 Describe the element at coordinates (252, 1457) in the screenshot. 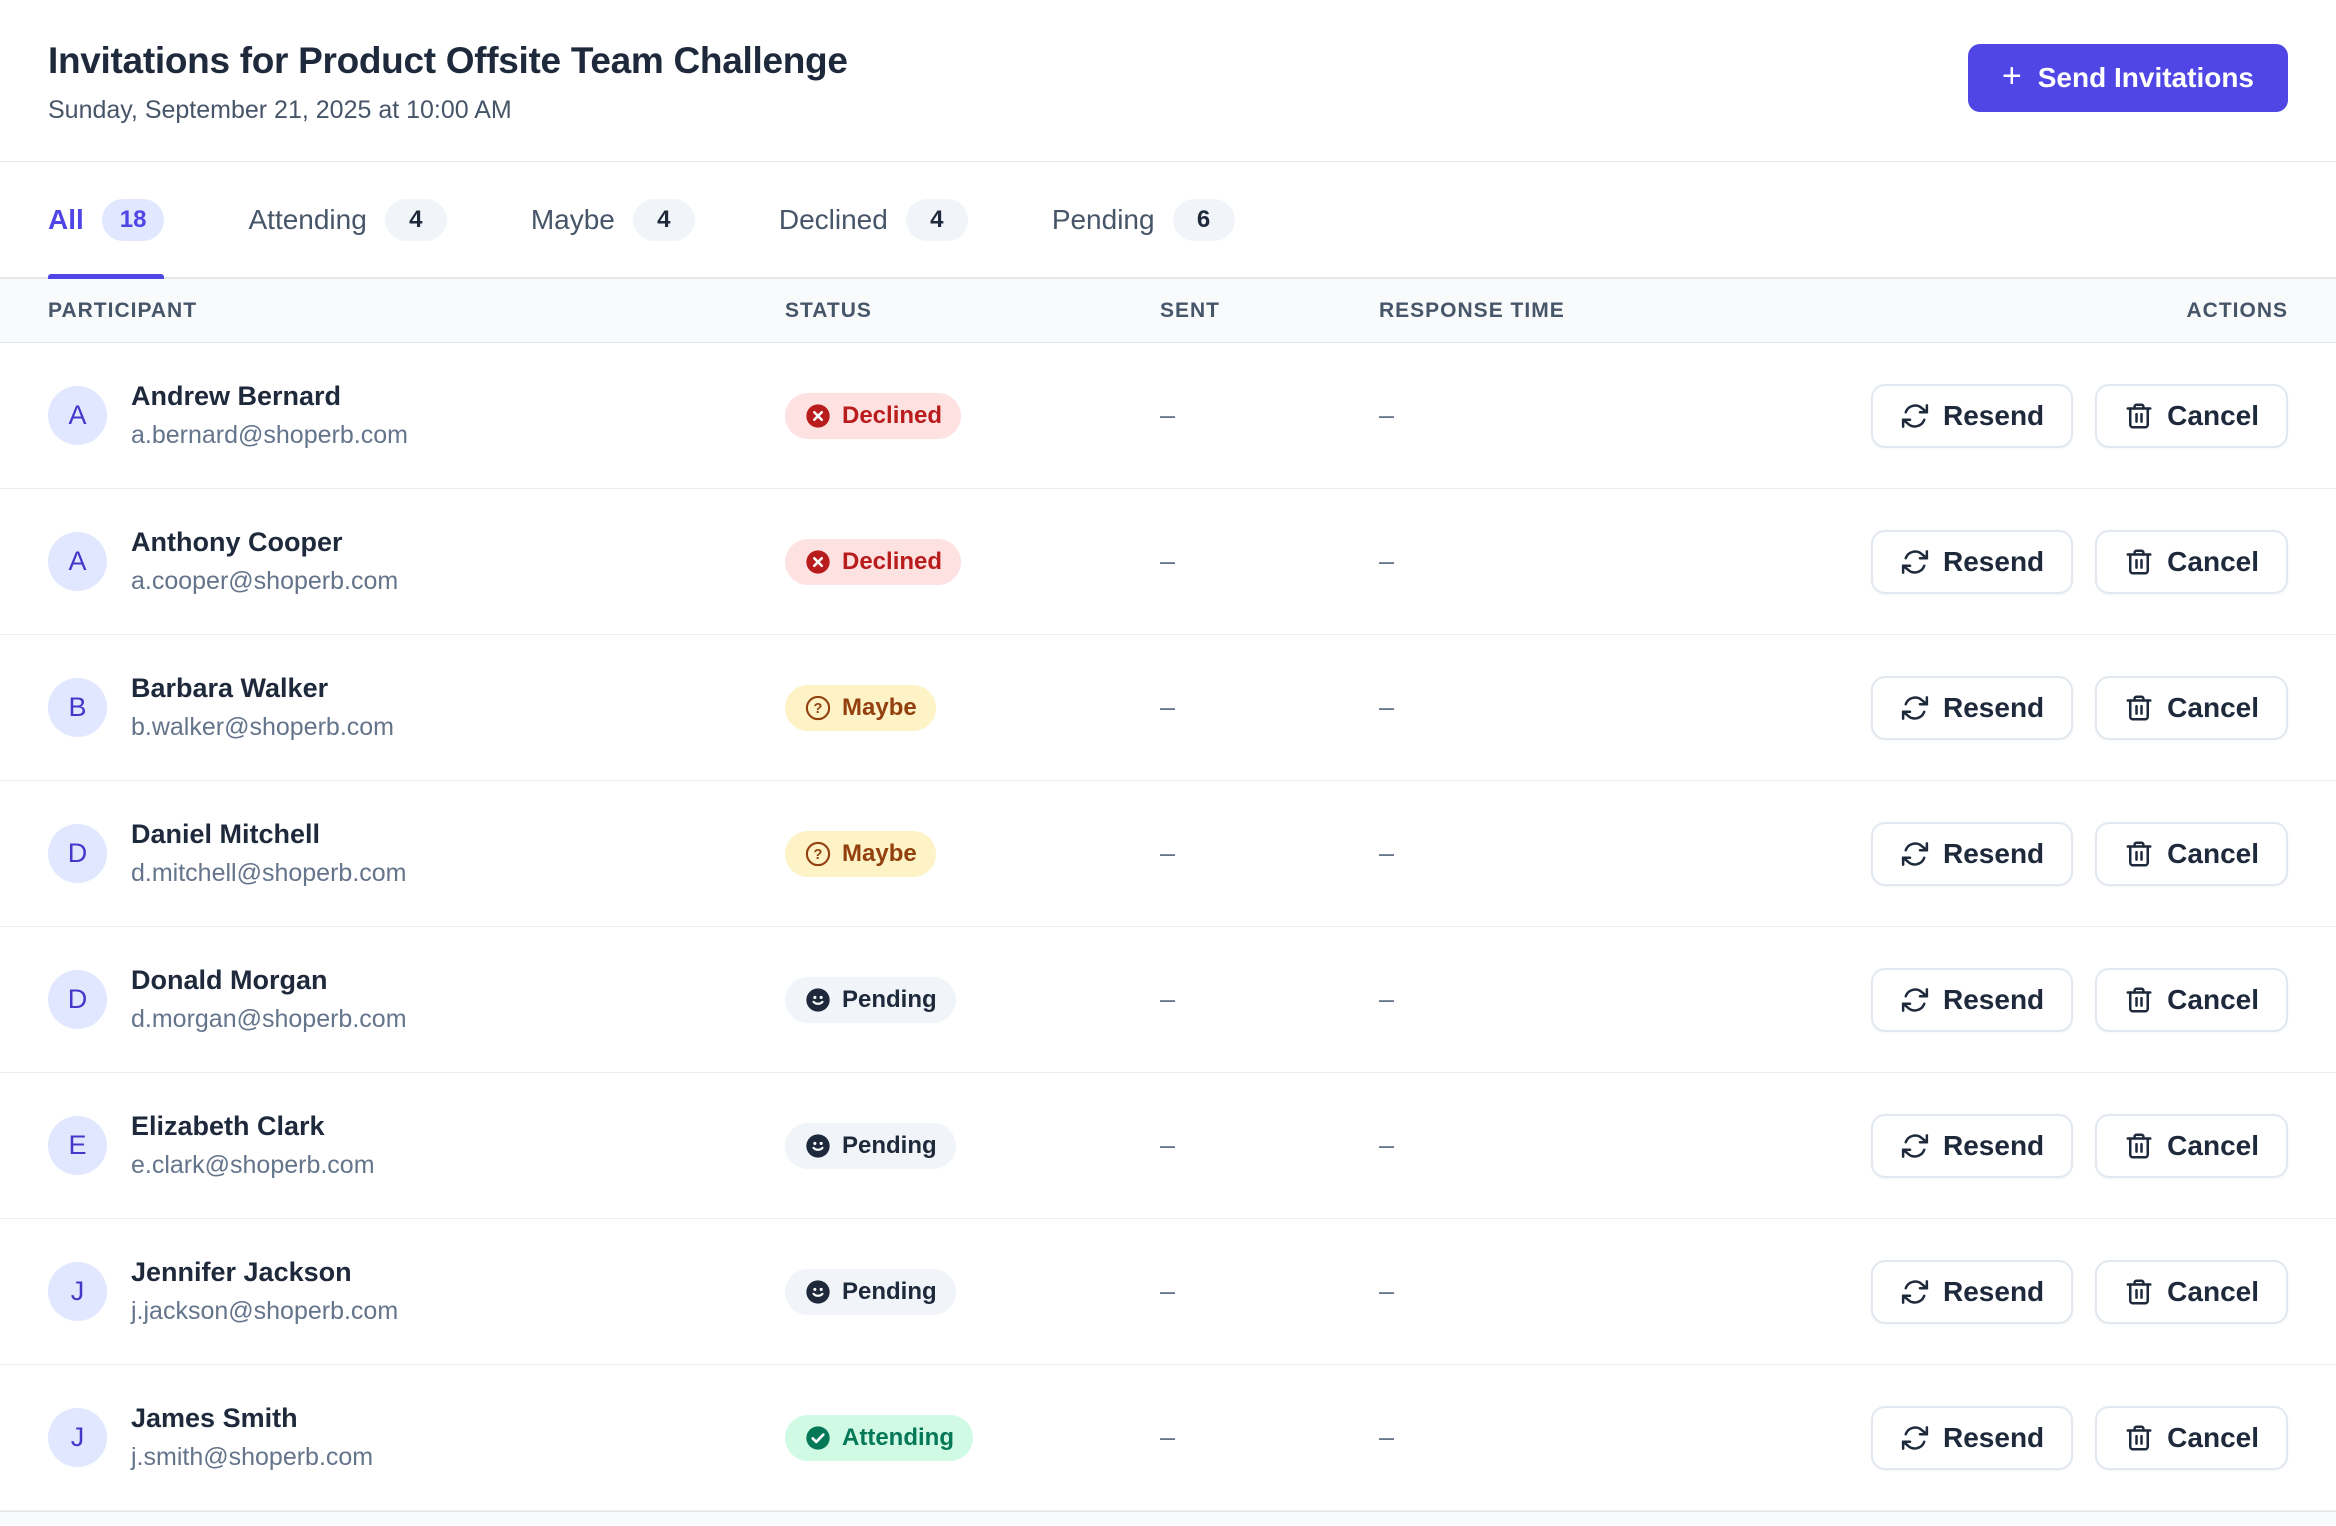

I see `participant-email: j.smith@shoperb.com` at that location.